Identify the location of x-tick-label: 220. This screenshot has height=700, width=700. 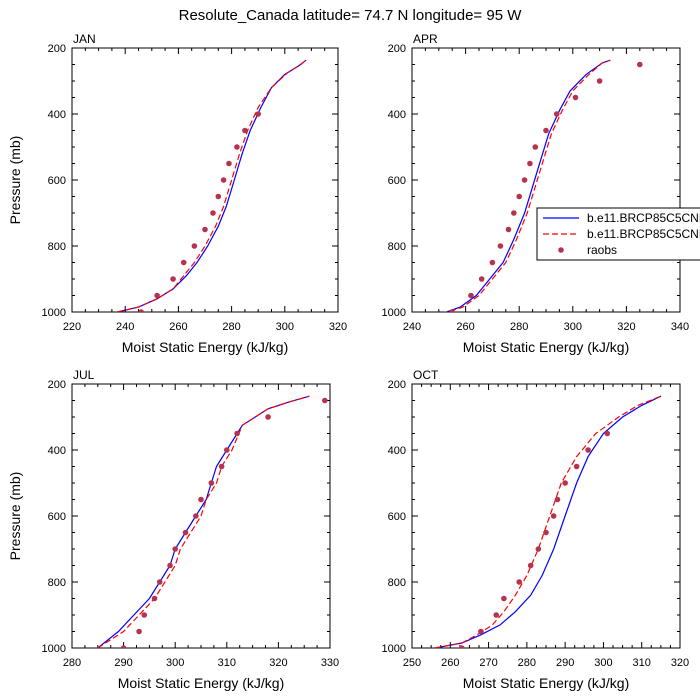
(72, 327).